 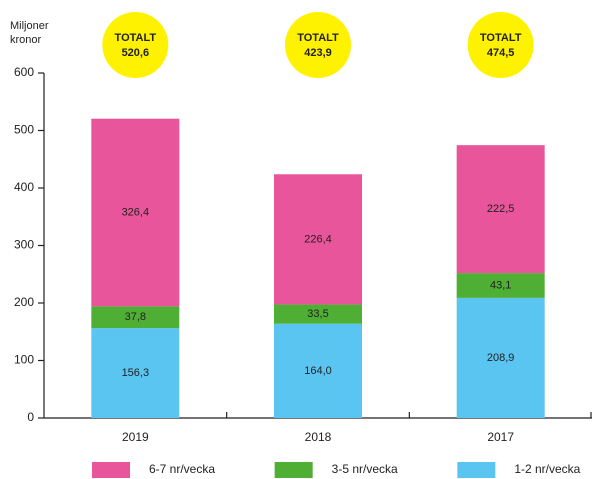 I want to click on data-label: 208,9, so click(x=501, y=358).